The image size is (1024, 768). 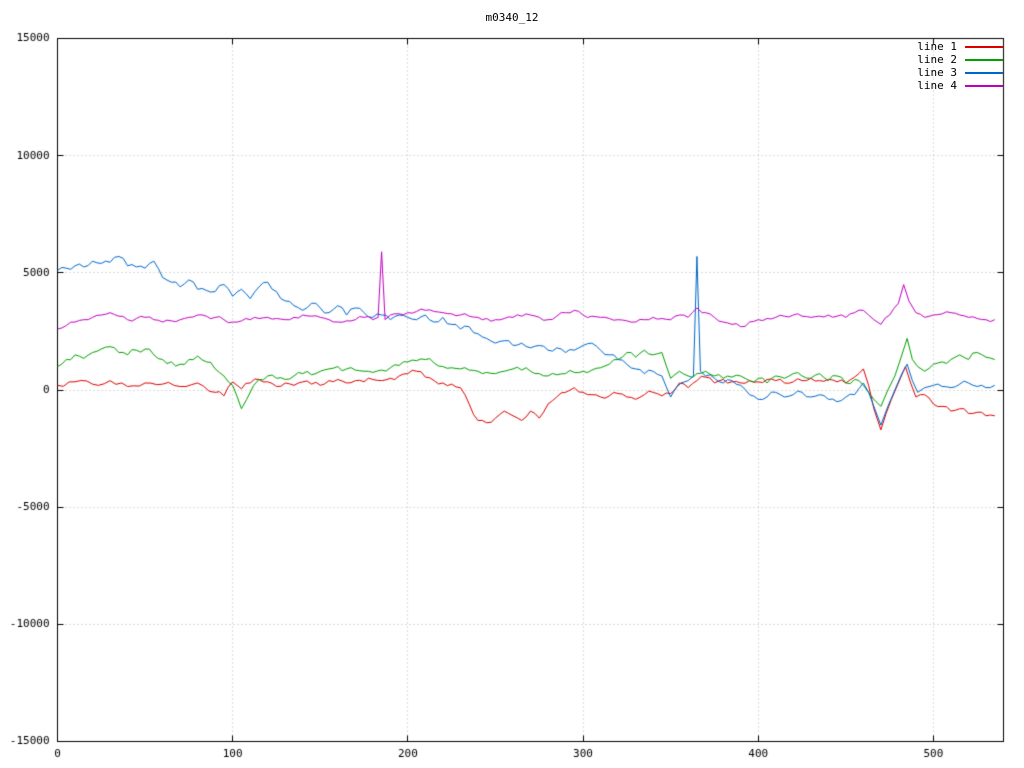 I want to click on legend-label-line3: line 3, so click(x=937, y=72).